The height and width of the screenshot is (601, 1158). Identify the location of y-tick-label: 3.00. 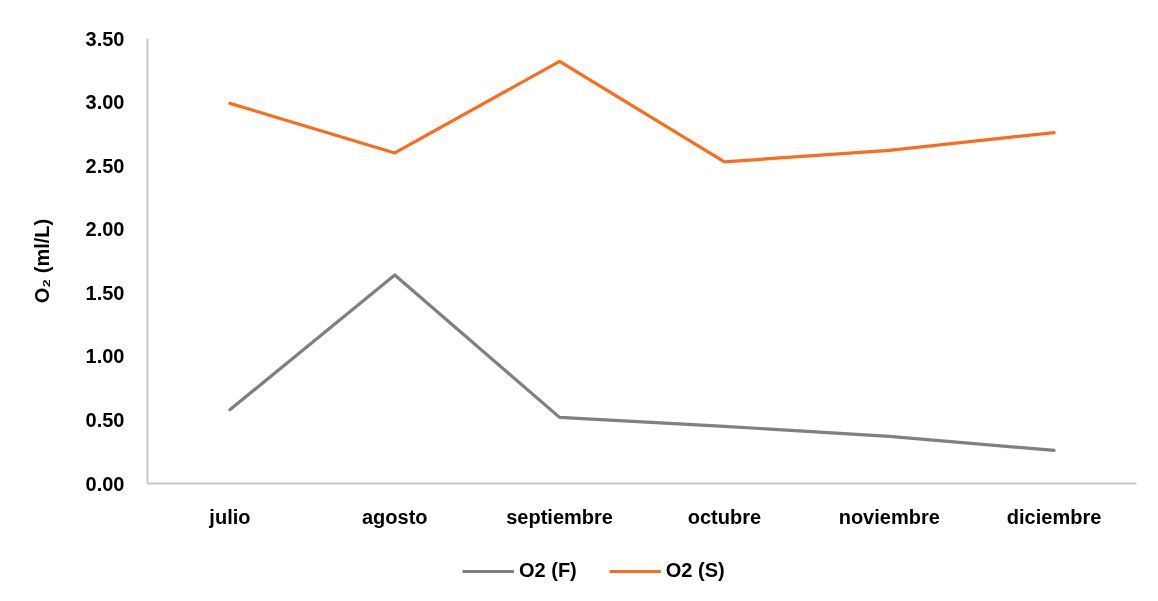
(105, 102).